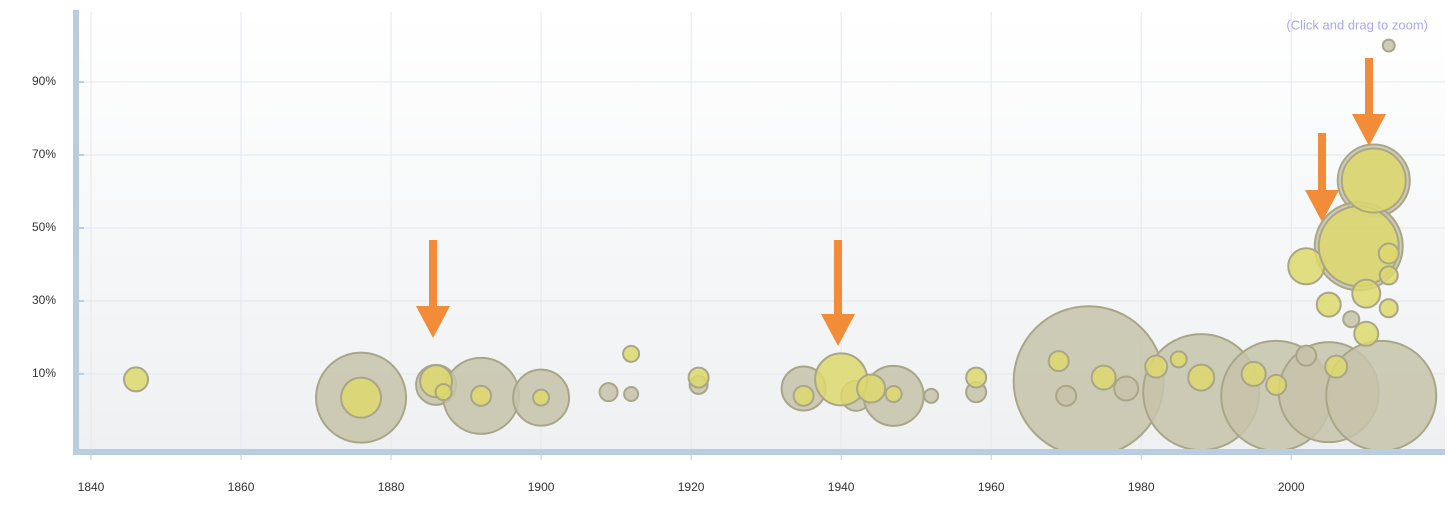 The width and height of the screenshot is (1448, 508). Describe the element at coordinates (991, 487) in the screenshot. I see `x-tick-label: 1960` at that location.